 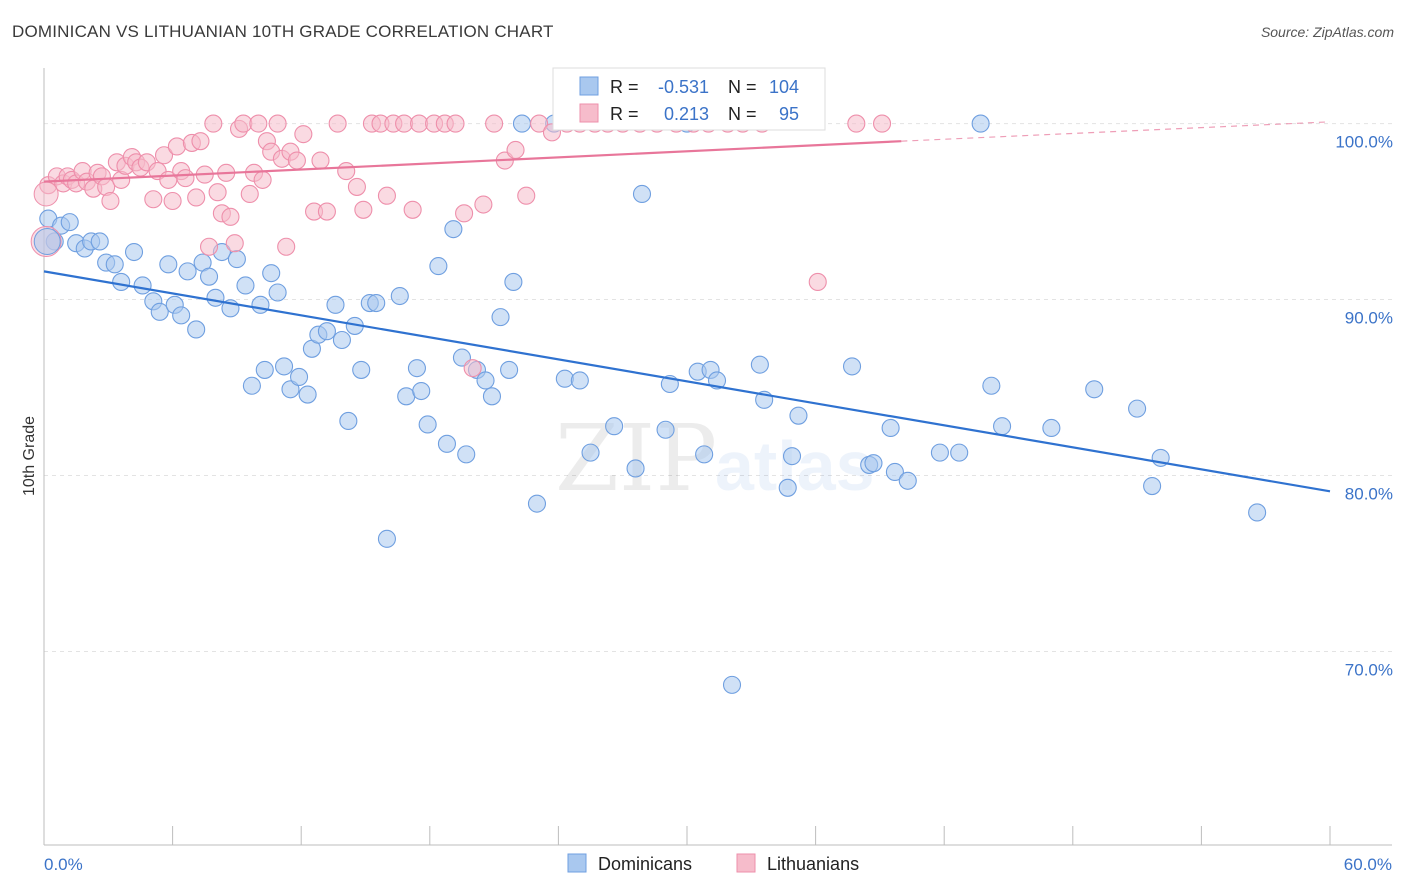 What do you see at coordinates (636, 458) in the screenshot?
I see `watermark-zip: ZIP` at bounding box center [636, 458].